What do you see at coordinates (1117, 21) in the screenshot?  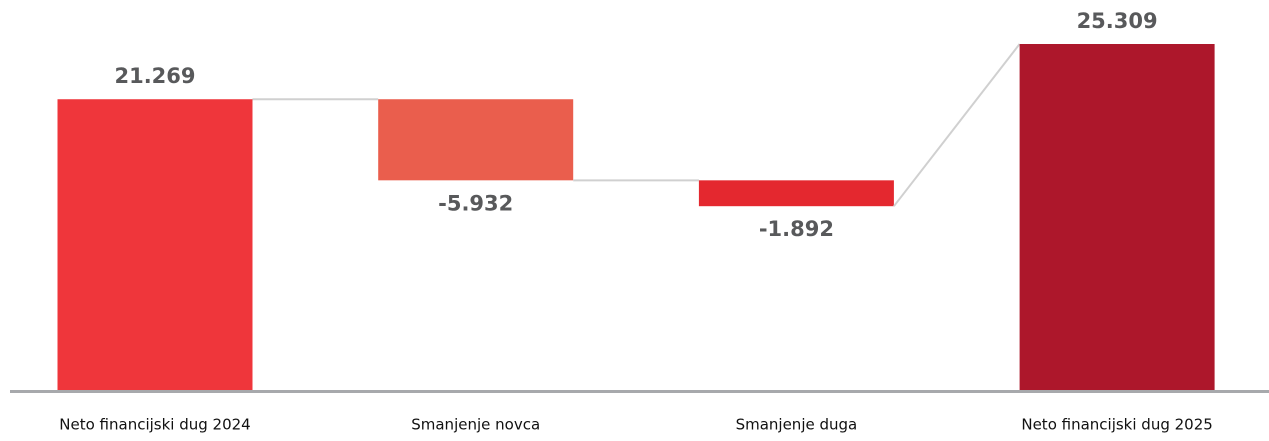 I see `value-label: 25.309` at bounding box center [1117, 21].